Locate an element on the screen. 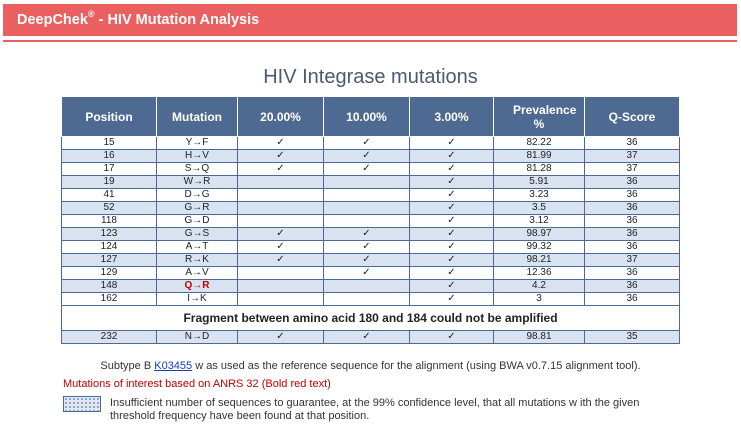 The height and width of the screenshot is (434, 741). cell-mutation: W→R is located at coordinates (197, 182).